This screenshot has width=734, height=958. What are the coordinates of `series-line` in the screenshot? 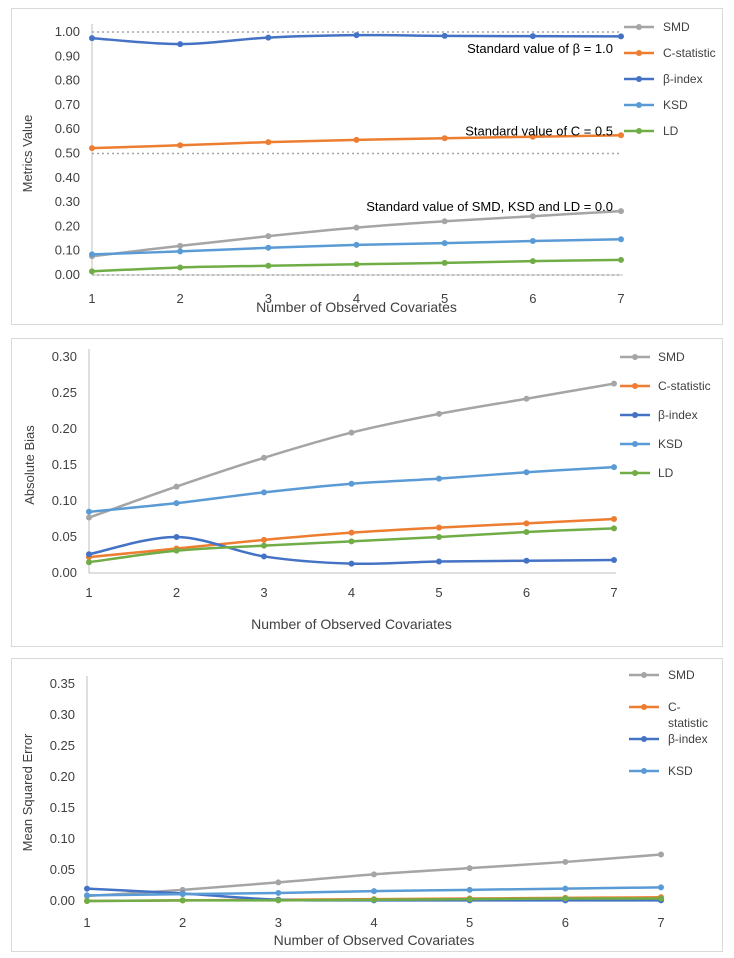 It's located at (356, 233).